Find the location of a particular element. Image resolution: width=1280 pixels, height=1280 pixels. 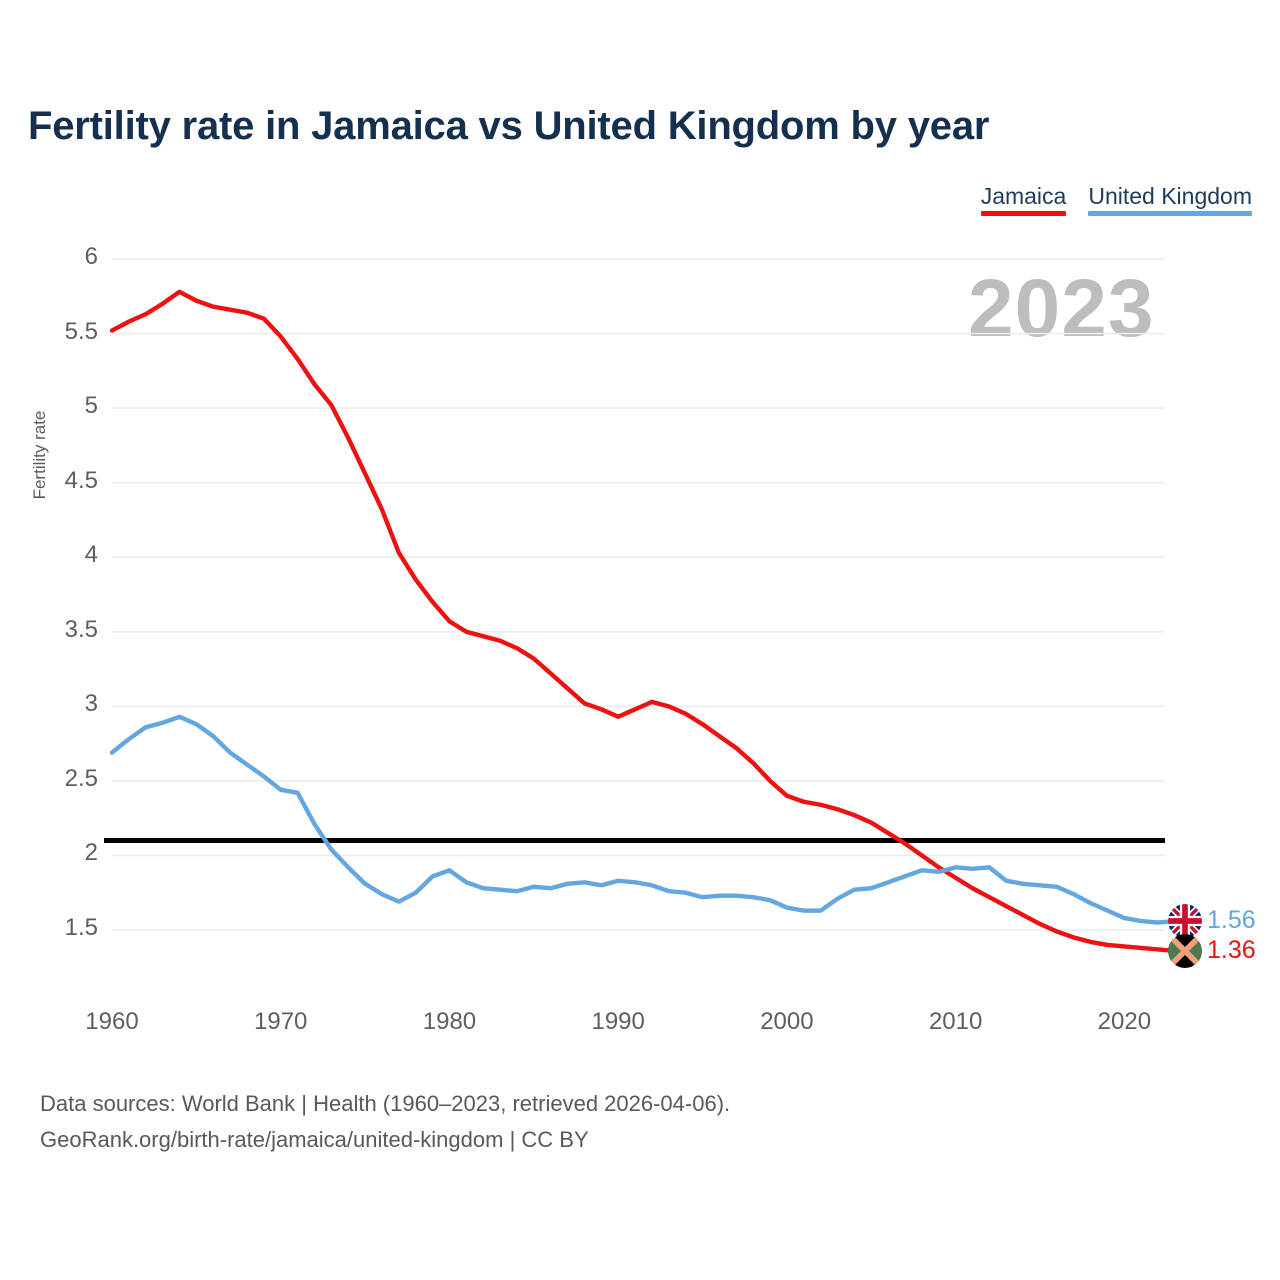

legend-swatch-united-kingdom is located at coordinates (1170, 214).